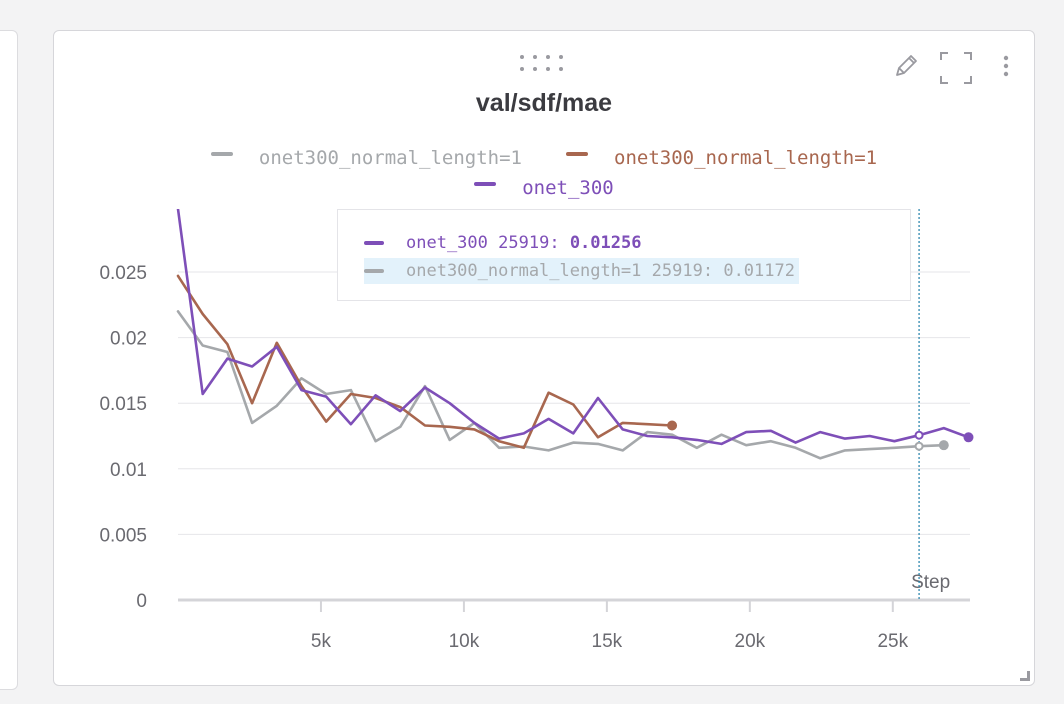 This screenshot has width=1064, height=704. What do you see at coordinates (607, 641) in the screenshot?
I see `x-tick-label: 15k` at bounding box center [607, 641].